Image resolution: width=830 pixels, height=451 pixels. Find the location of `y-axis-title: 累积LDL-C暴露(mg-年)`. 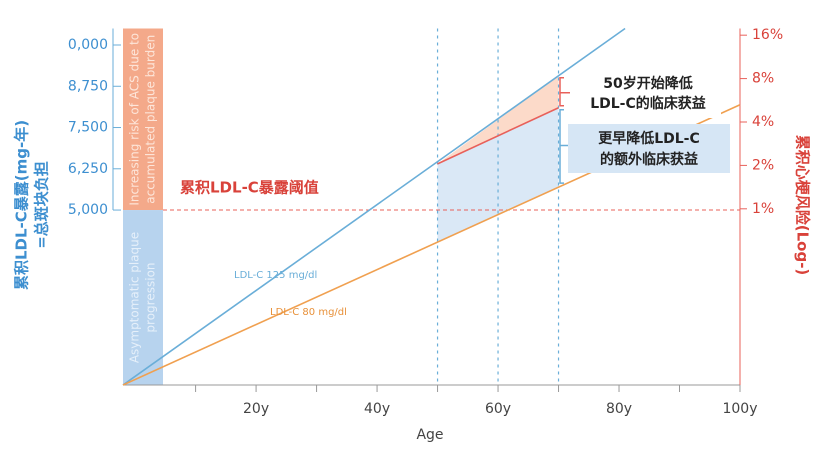

y-axis-title: 累积LDL-C暴露(mg-年) is located at coordinates (22, 205).